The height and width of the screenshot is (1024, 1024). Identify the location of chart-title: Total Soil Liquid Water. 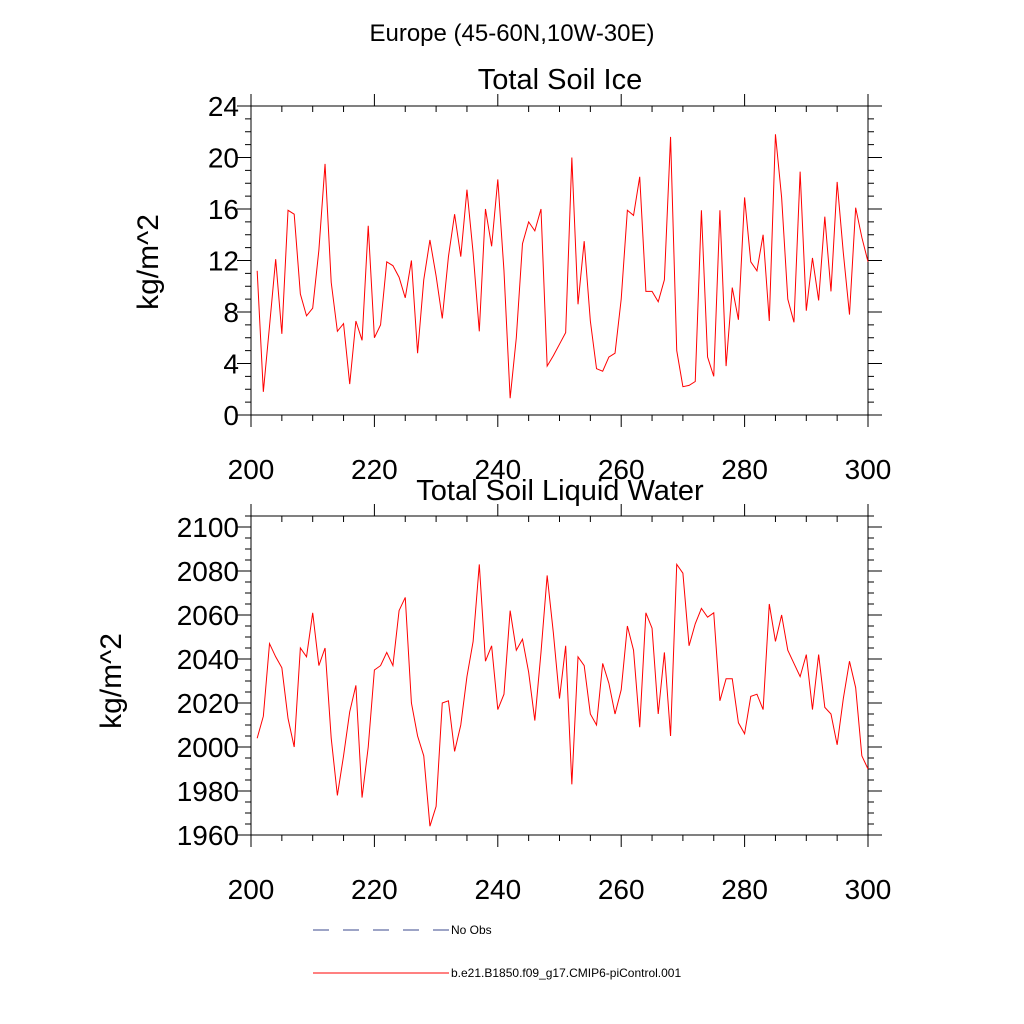
(560, 491).